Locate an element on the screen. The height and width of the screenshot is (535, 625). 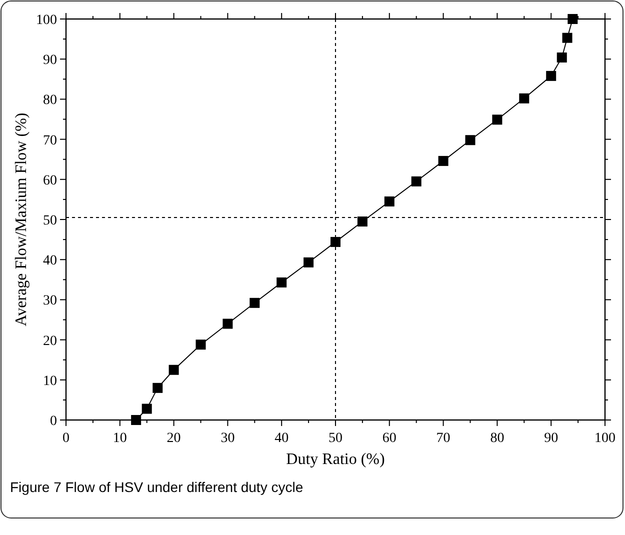
x-tick-label: 10 is located at coordinates (119, 438).